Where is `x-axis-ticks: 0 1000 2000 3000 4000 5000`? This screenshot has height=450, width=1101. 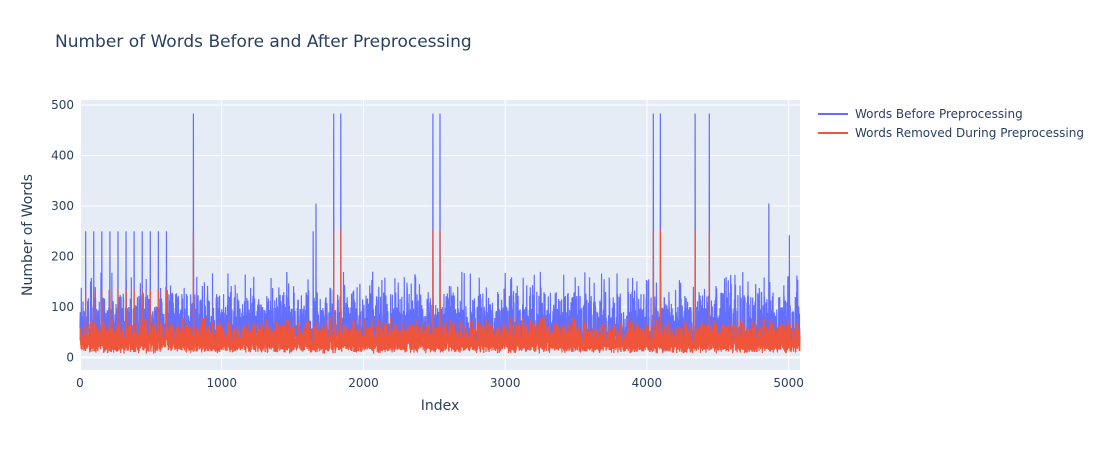
x-axis-ticks: 0 1000 2000 3000 4000 5000 is located at coordinates (440, 383).